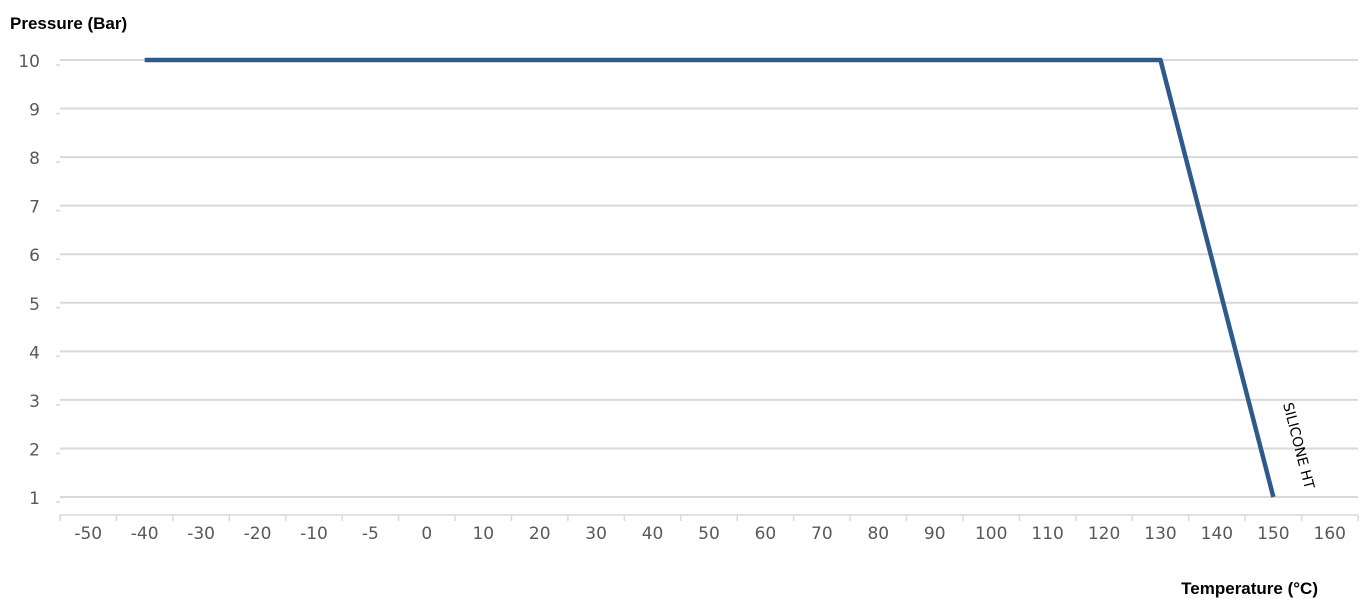 Image resolution: width=1362 pixels, height=599 pixels. What do you see at coordinates (596, 534) in the screenshot?
I see `x-tick-label: 30` at bounding box center [596, 534].